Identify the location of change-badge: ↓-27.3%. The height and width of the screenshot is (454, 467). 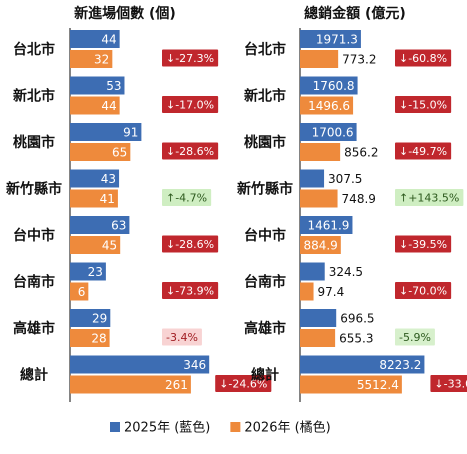
(190, 58).